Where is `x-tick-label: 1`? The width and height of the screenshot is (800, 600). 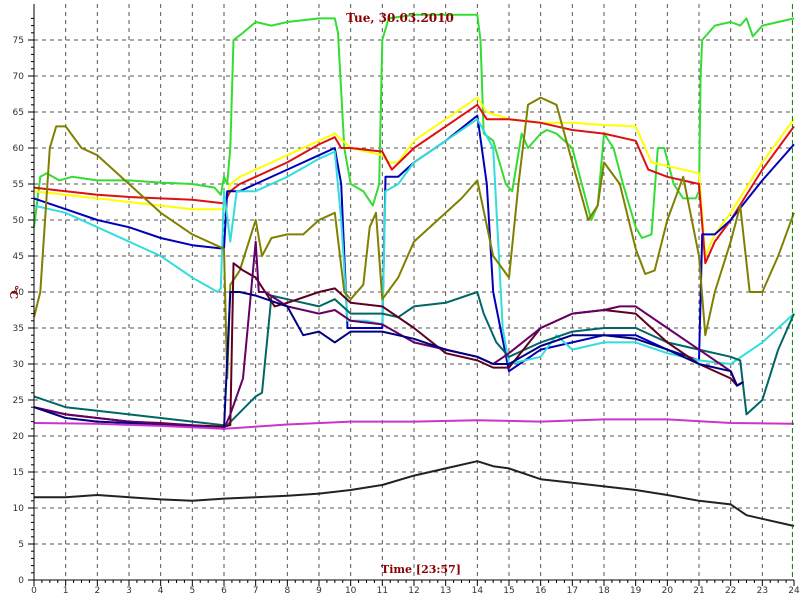 x-tick-label: 1 is located at coordinates (66, 591).